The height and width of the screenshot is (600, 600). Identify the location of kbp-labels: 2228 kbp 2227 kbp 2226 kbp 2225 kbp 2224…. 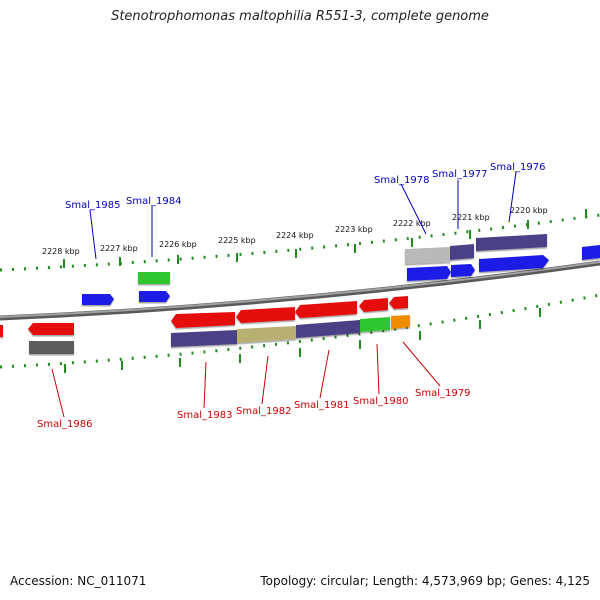
(295, 231).